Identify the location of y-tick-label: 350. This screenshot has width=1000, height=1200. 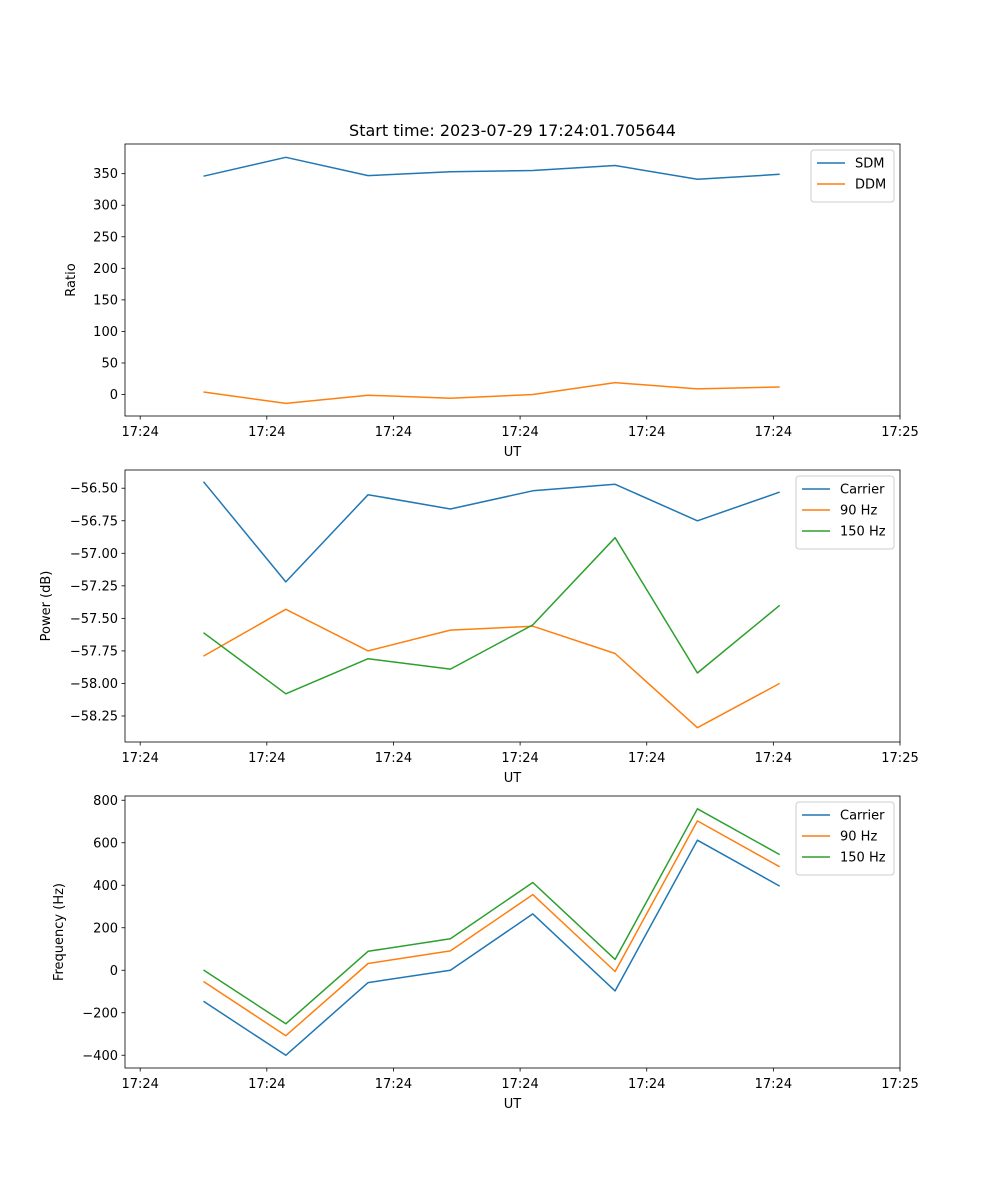
(105, 174).